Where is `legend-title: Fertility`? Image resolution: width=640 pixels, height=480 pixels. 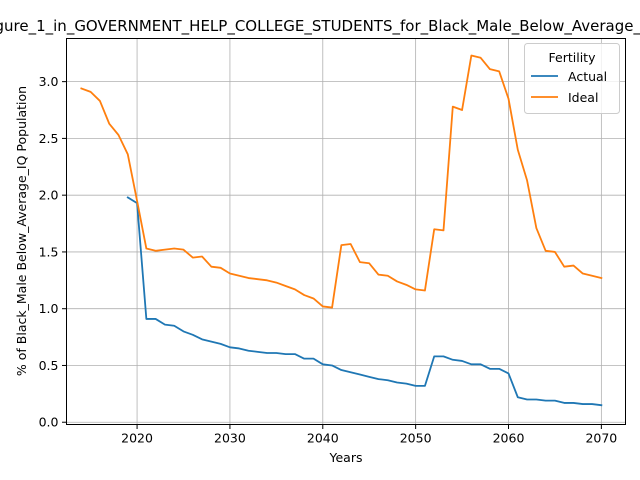
legend-title: Fertility is located at coordinates (573, 57).